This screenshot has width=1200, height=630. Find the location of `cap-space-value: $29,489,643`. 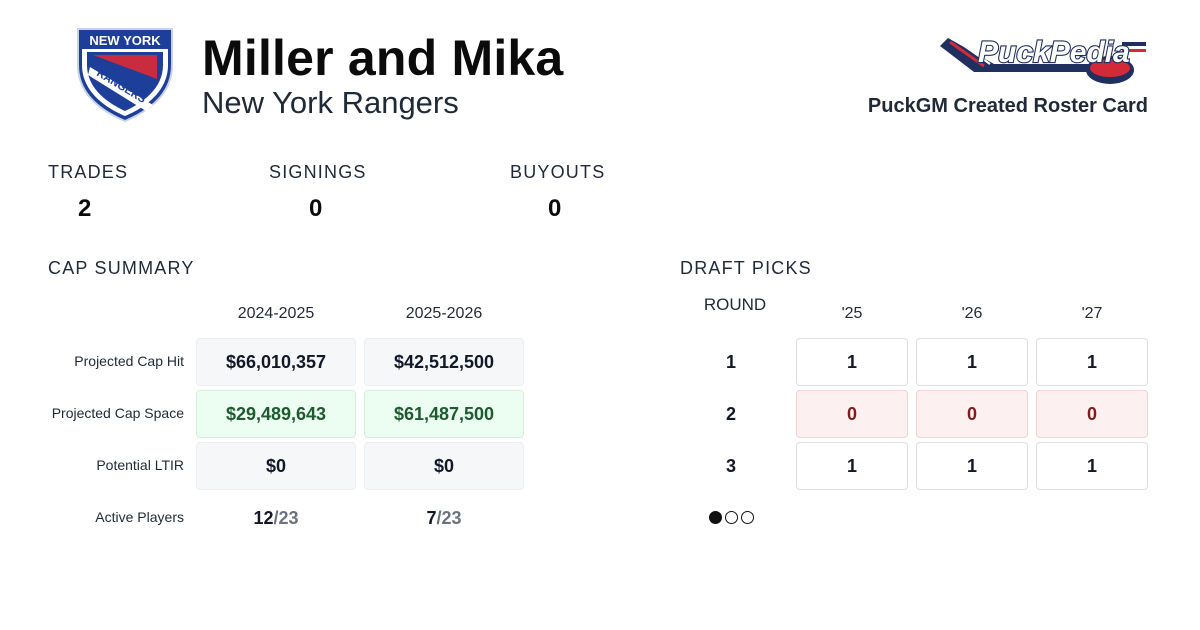

cap-space-value: $29,489,643 is located at coordinates (276, 414).